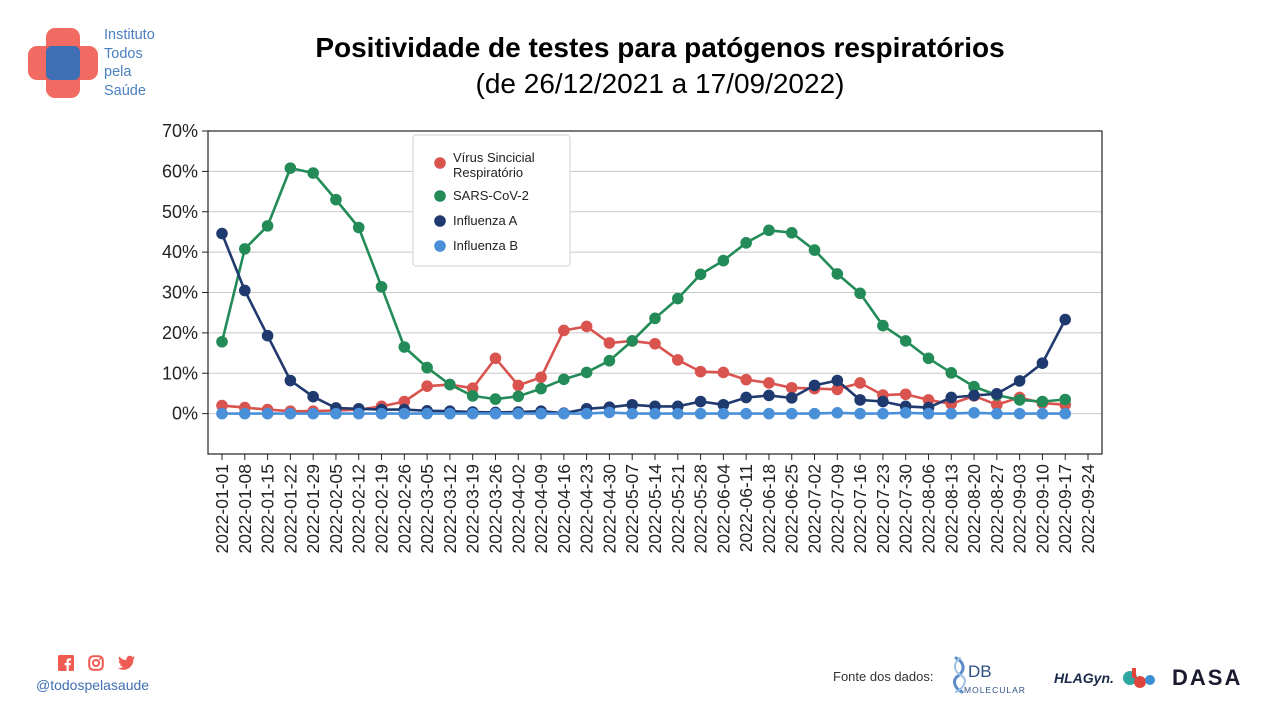 The image size is (1280, 720). I want to click on x-tick-label: 2022-07-09, so click(837, 509).